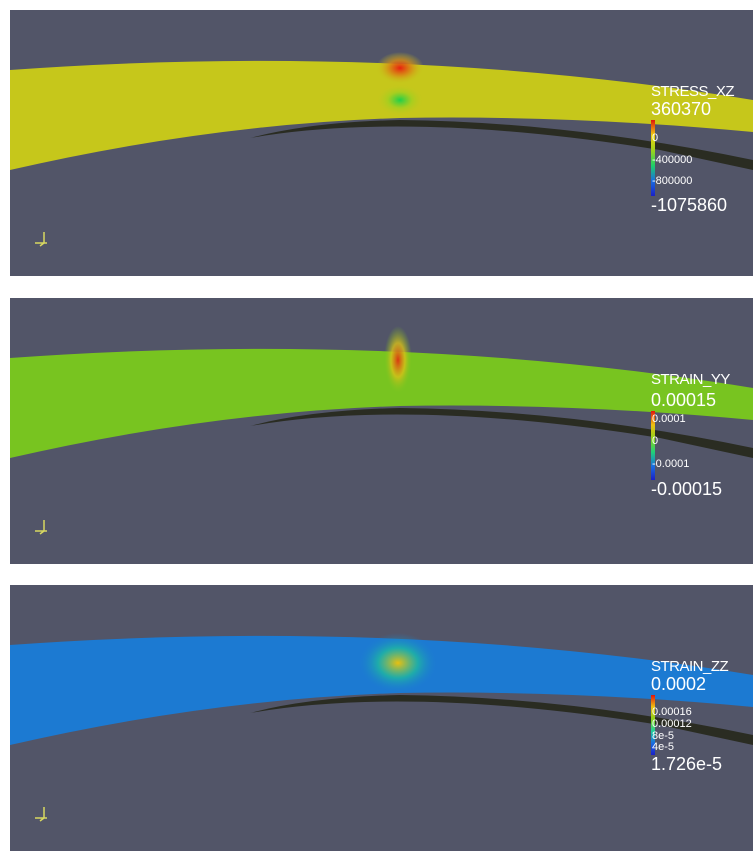 This screenshot has height=851, width=753. I want to click on colorbar-tick: 0.00012, so click(672, 724).